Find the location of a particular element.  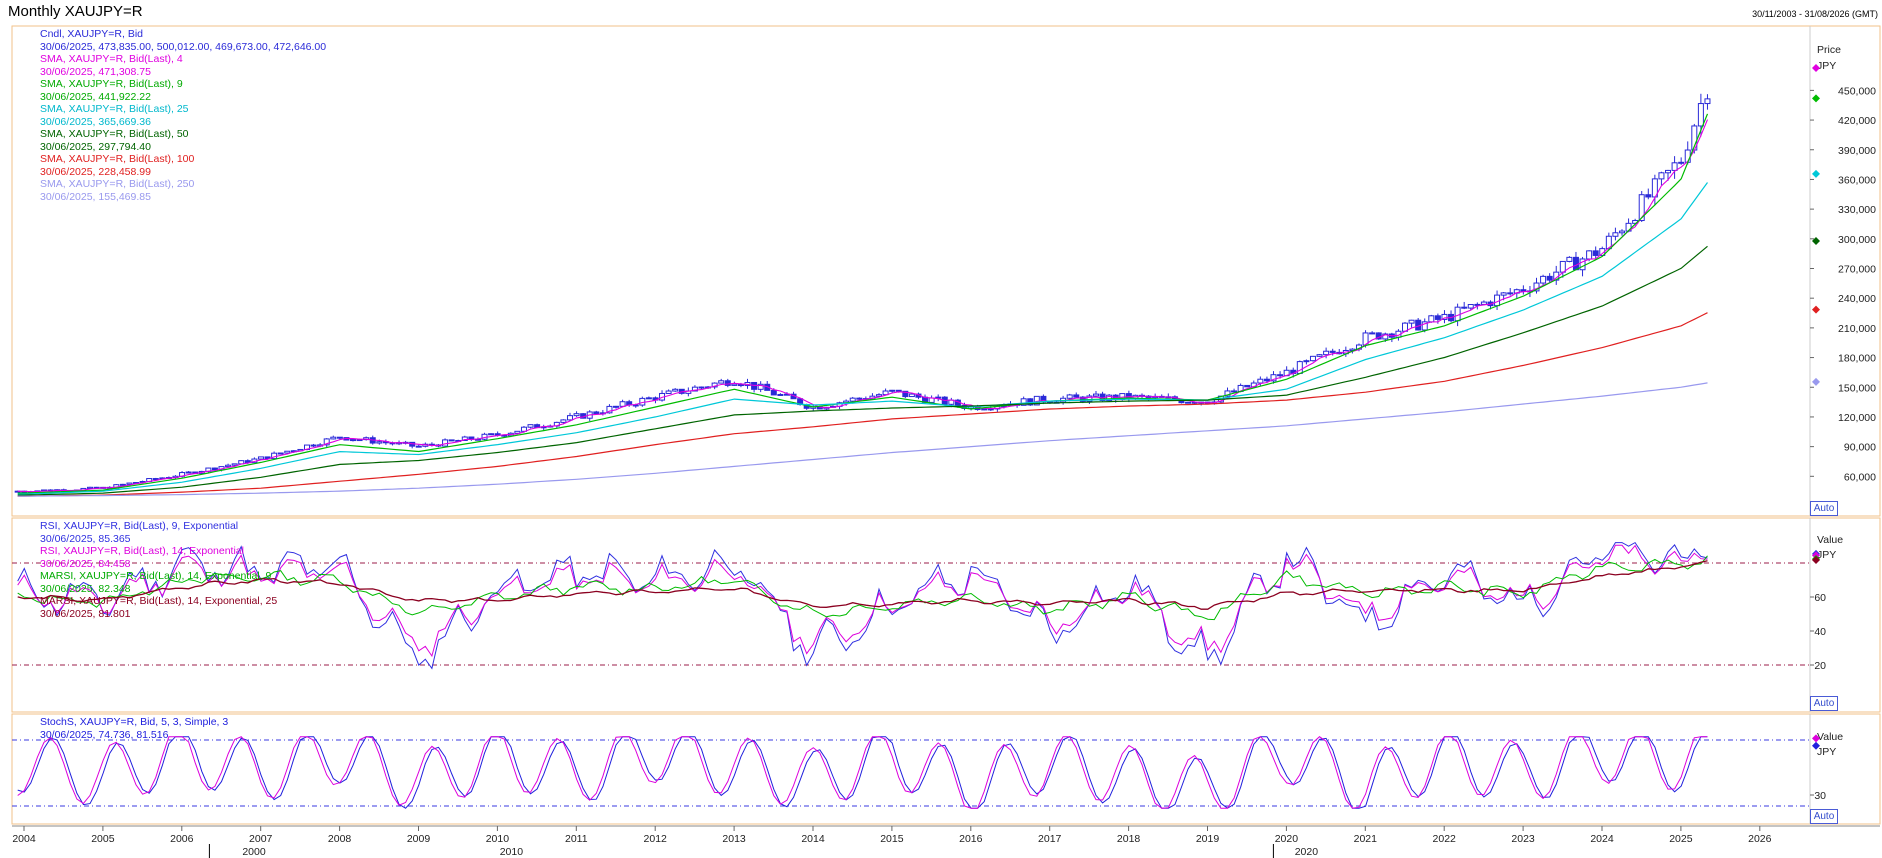

price-legend-name: SMA, XAUJPY=R, Bid(Last), 100 is located at coordinates (117, 159).